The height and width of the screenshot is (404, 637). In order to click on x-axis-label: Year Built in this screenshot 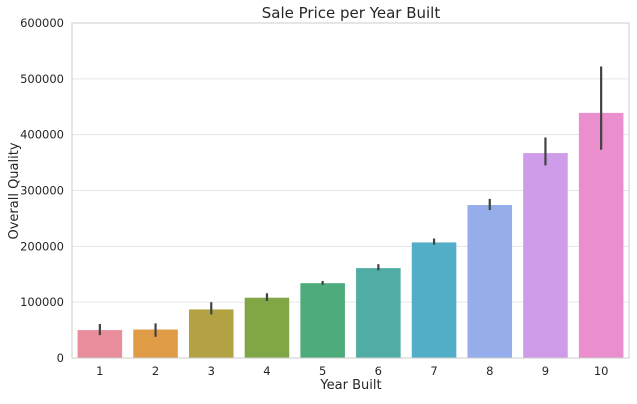, I will do `click(350, 385)`.